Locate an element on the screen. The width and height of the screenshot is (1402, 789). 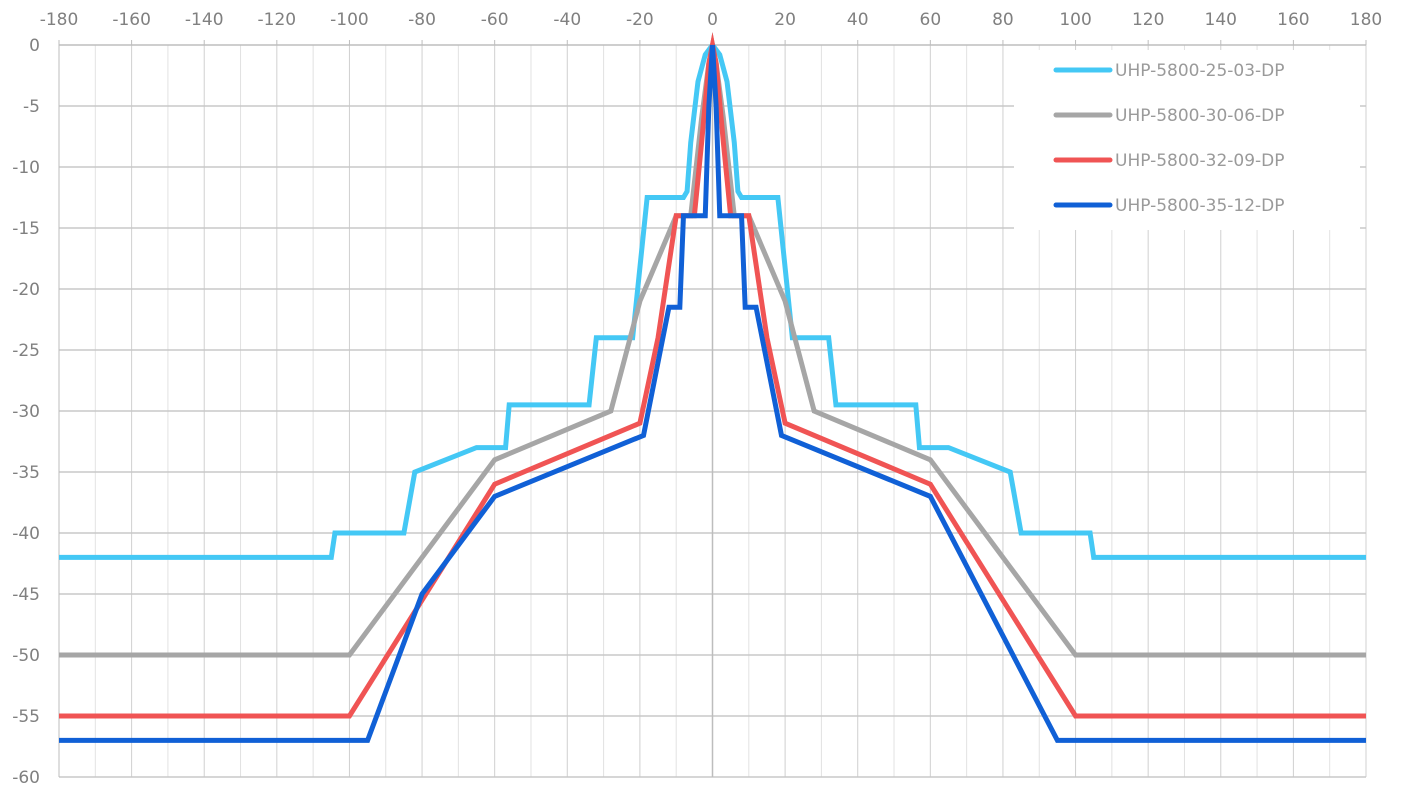
x-tick-label: -80 is located at coordinates (422, 20).